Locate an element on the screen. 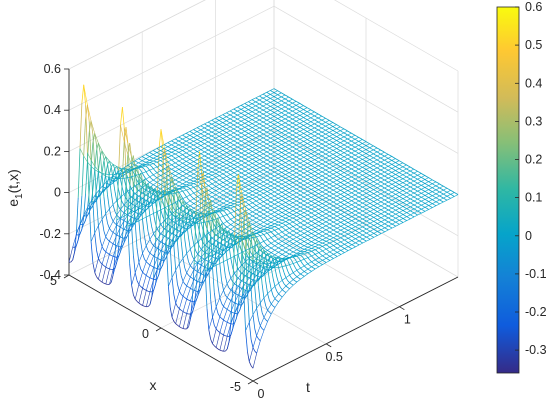 The height and width of the screenshot is (401, 550). grid-line is located at coordinates (366, 100).